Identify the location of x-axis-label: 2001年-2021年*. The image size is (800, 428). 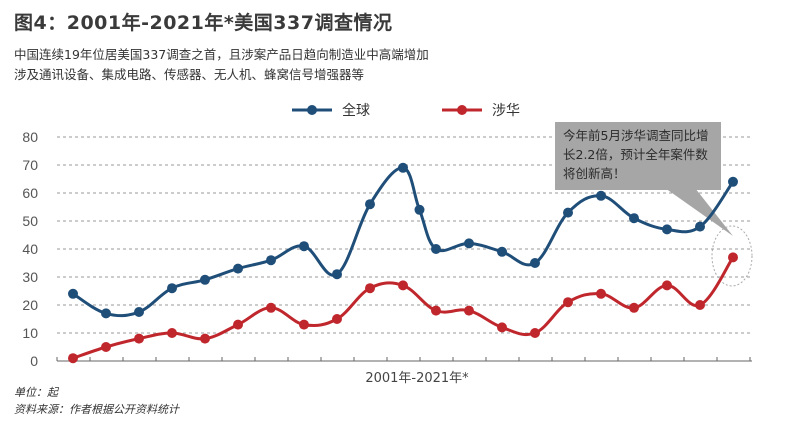
(417, 378).